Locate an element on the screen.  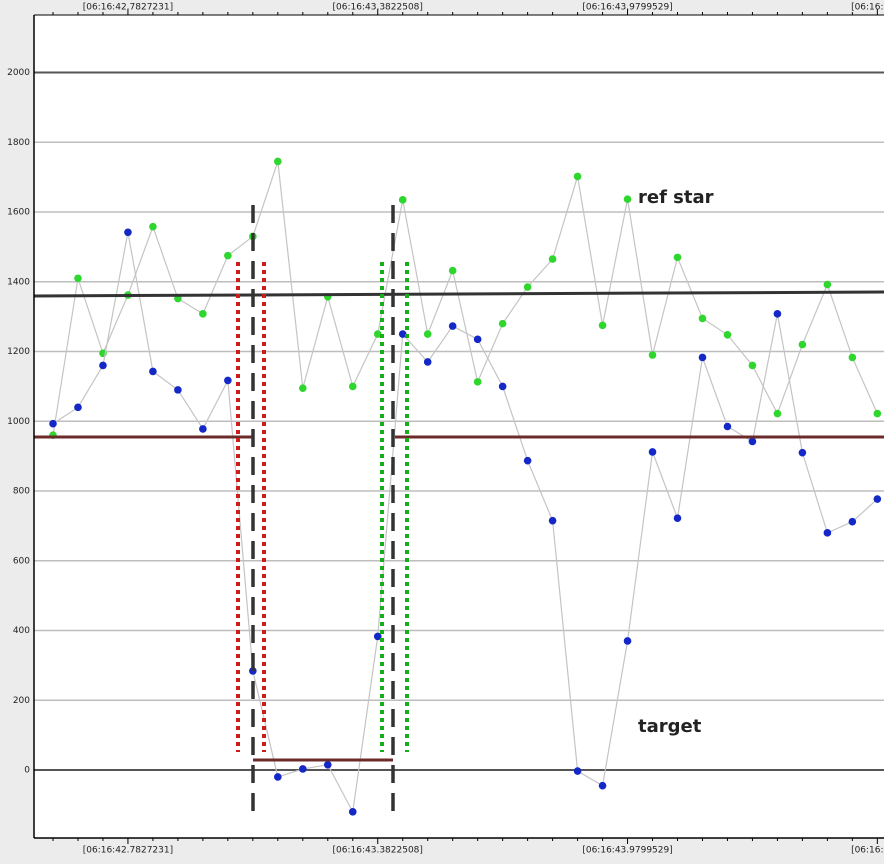
y-tick-label: 200 is located at coordinates (21, 701).